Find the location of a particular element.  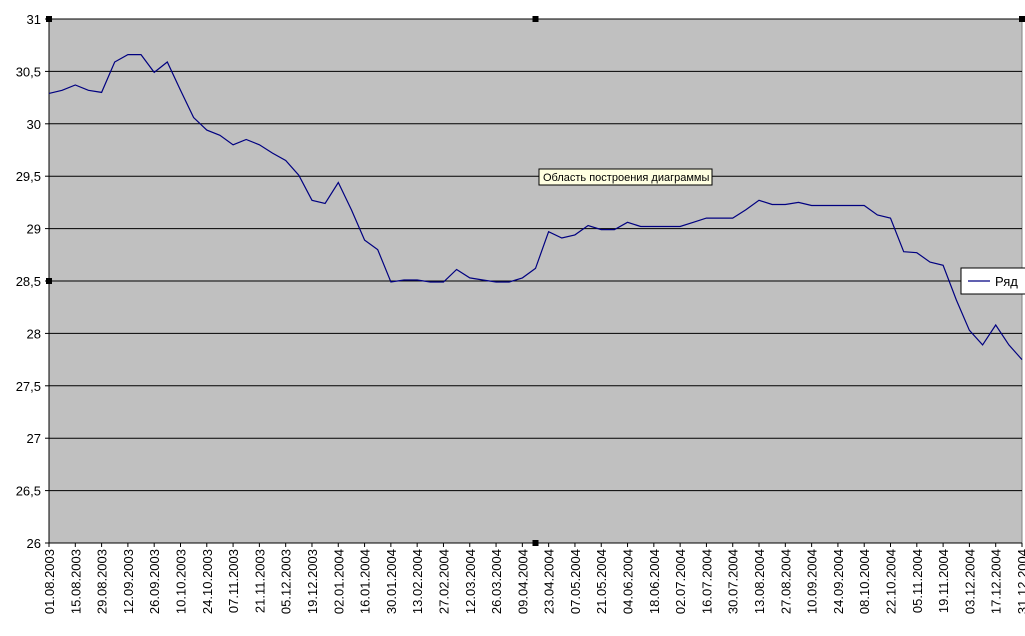

x-tick-label: 01.08.2003 is located at coordinates (49, 581).